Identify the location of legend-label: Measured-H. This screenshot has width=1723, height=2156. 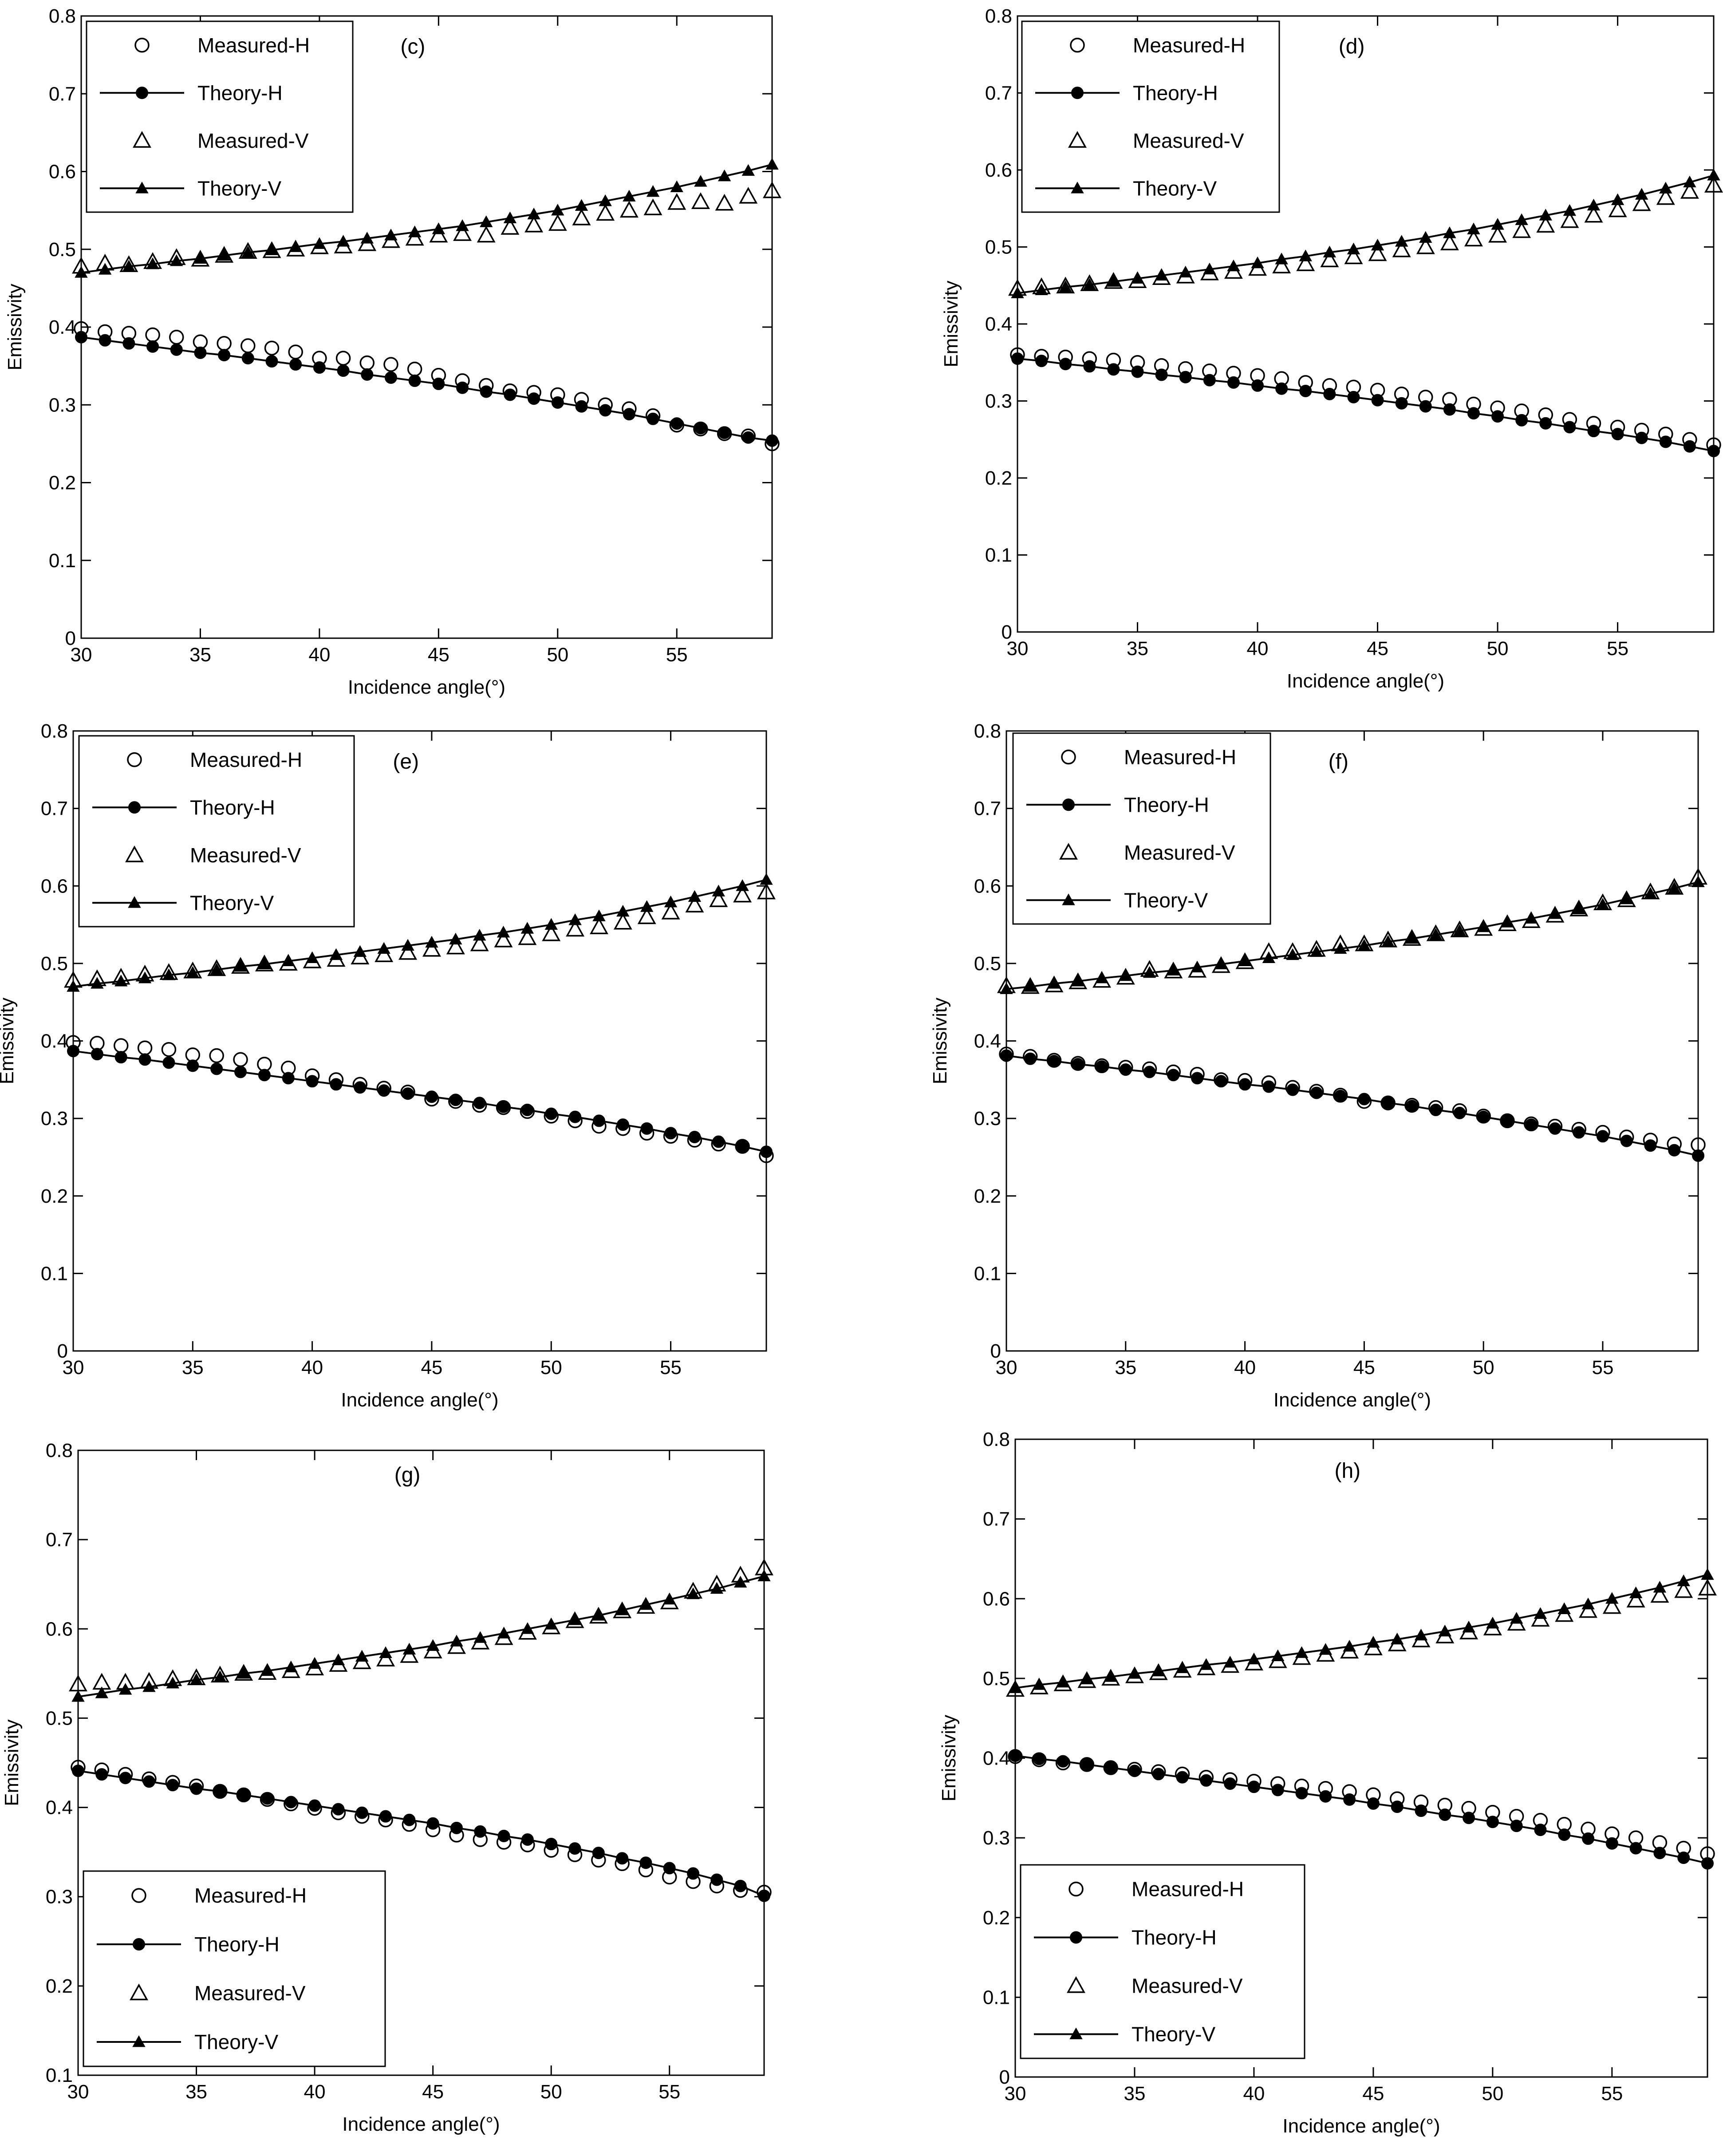
(1180, 757).